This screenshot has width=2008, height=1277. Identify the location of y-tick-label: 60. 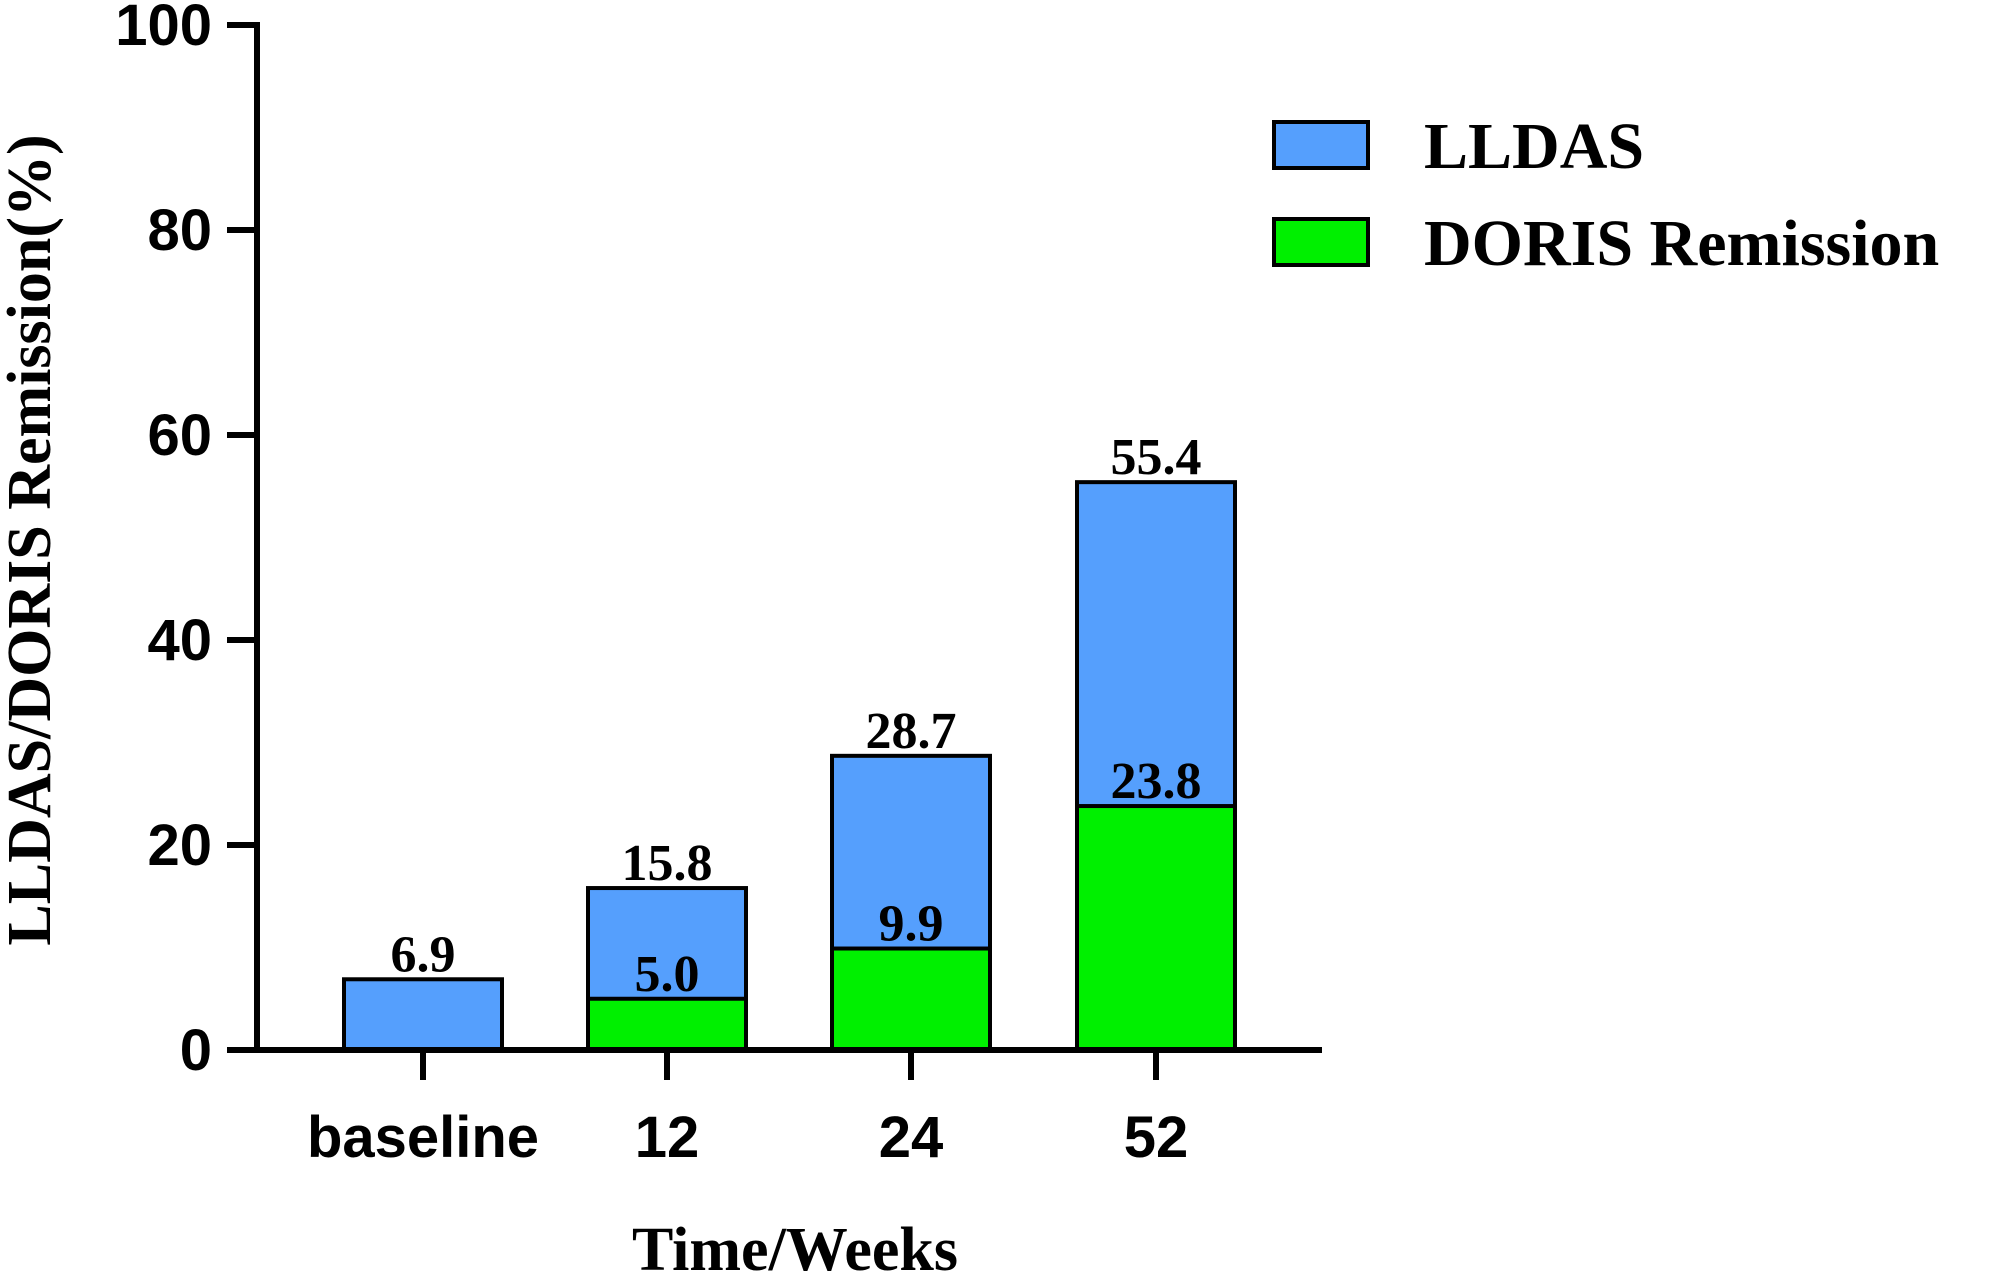
(179, 435).